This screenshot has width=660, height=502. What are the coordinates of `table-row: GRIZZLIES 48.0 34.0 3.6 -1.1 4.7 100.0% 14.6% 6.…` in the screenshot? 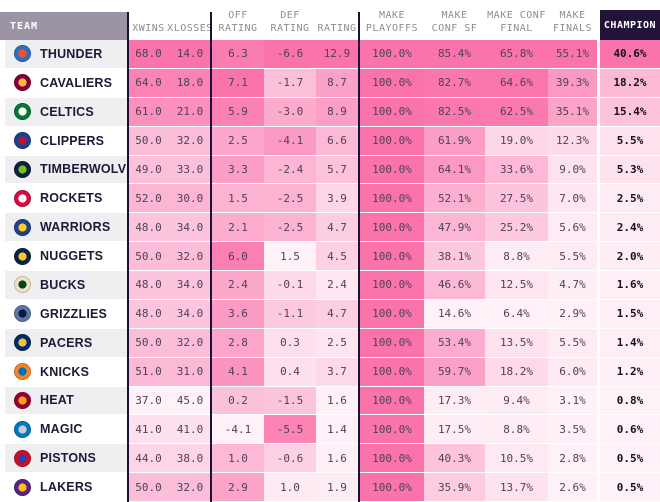 It's located at (330, 314).